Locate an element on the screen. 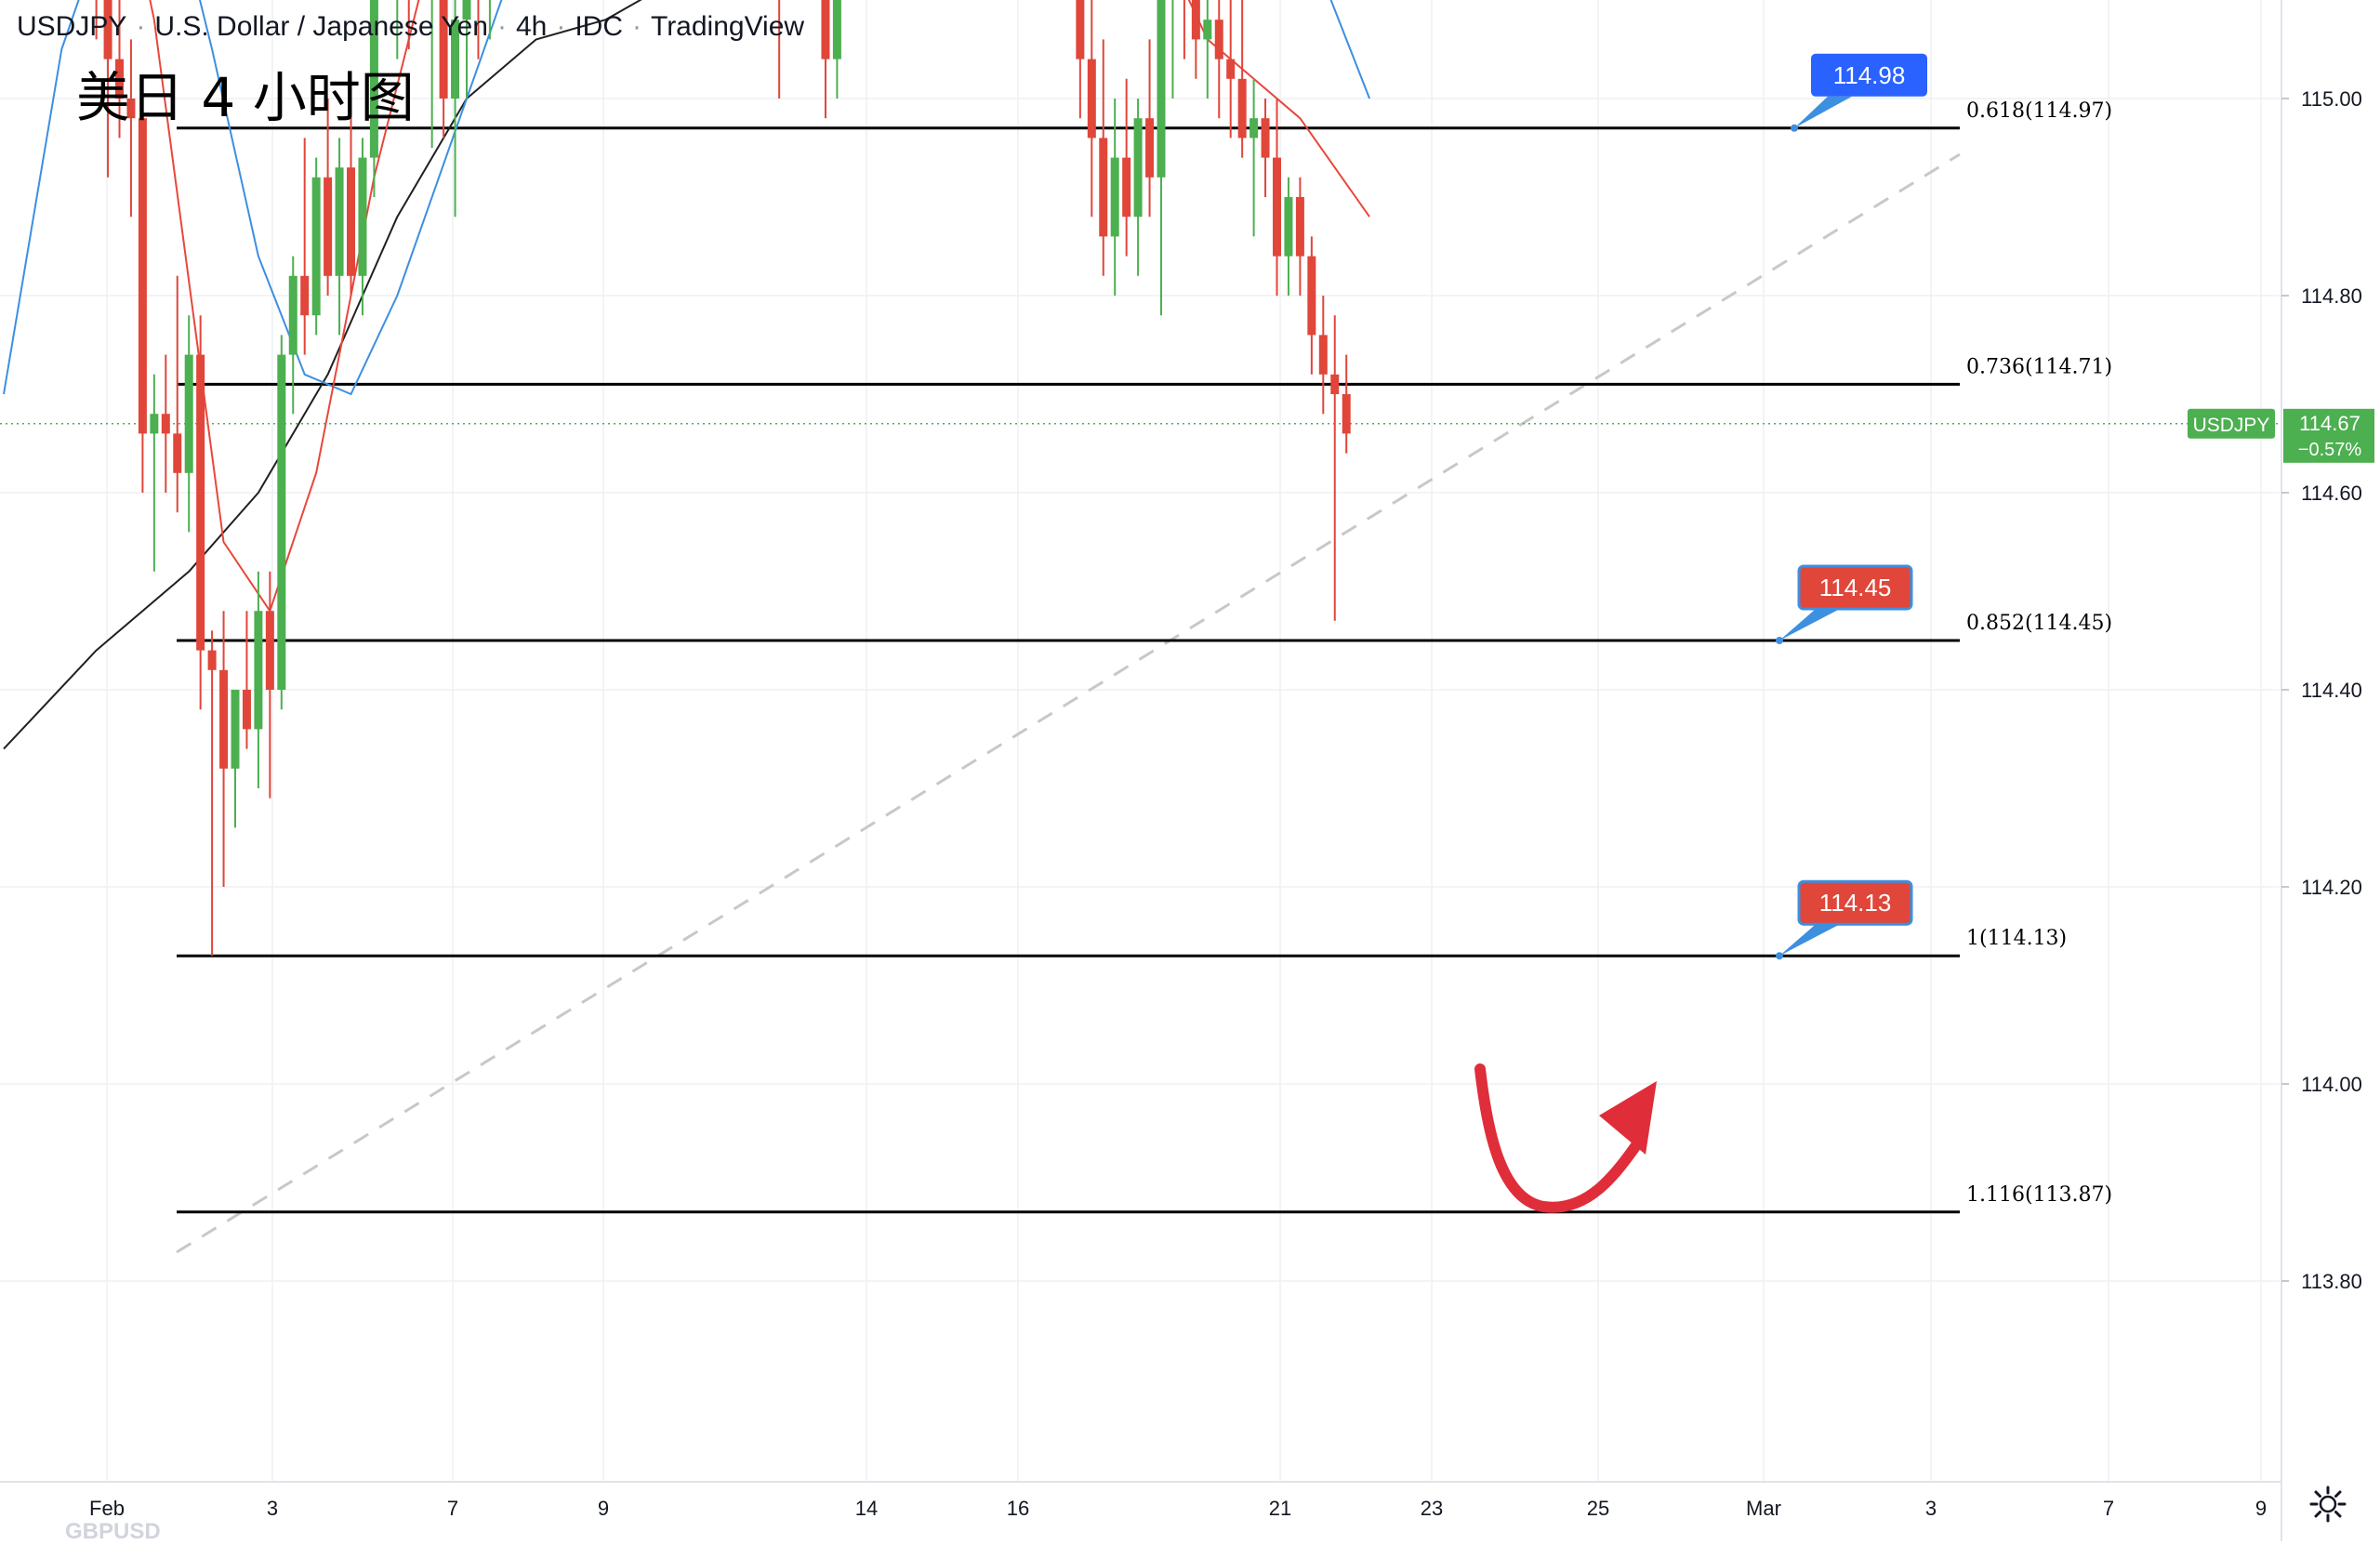  time-tick-label: 14 is located at coordinates (866, 1509).